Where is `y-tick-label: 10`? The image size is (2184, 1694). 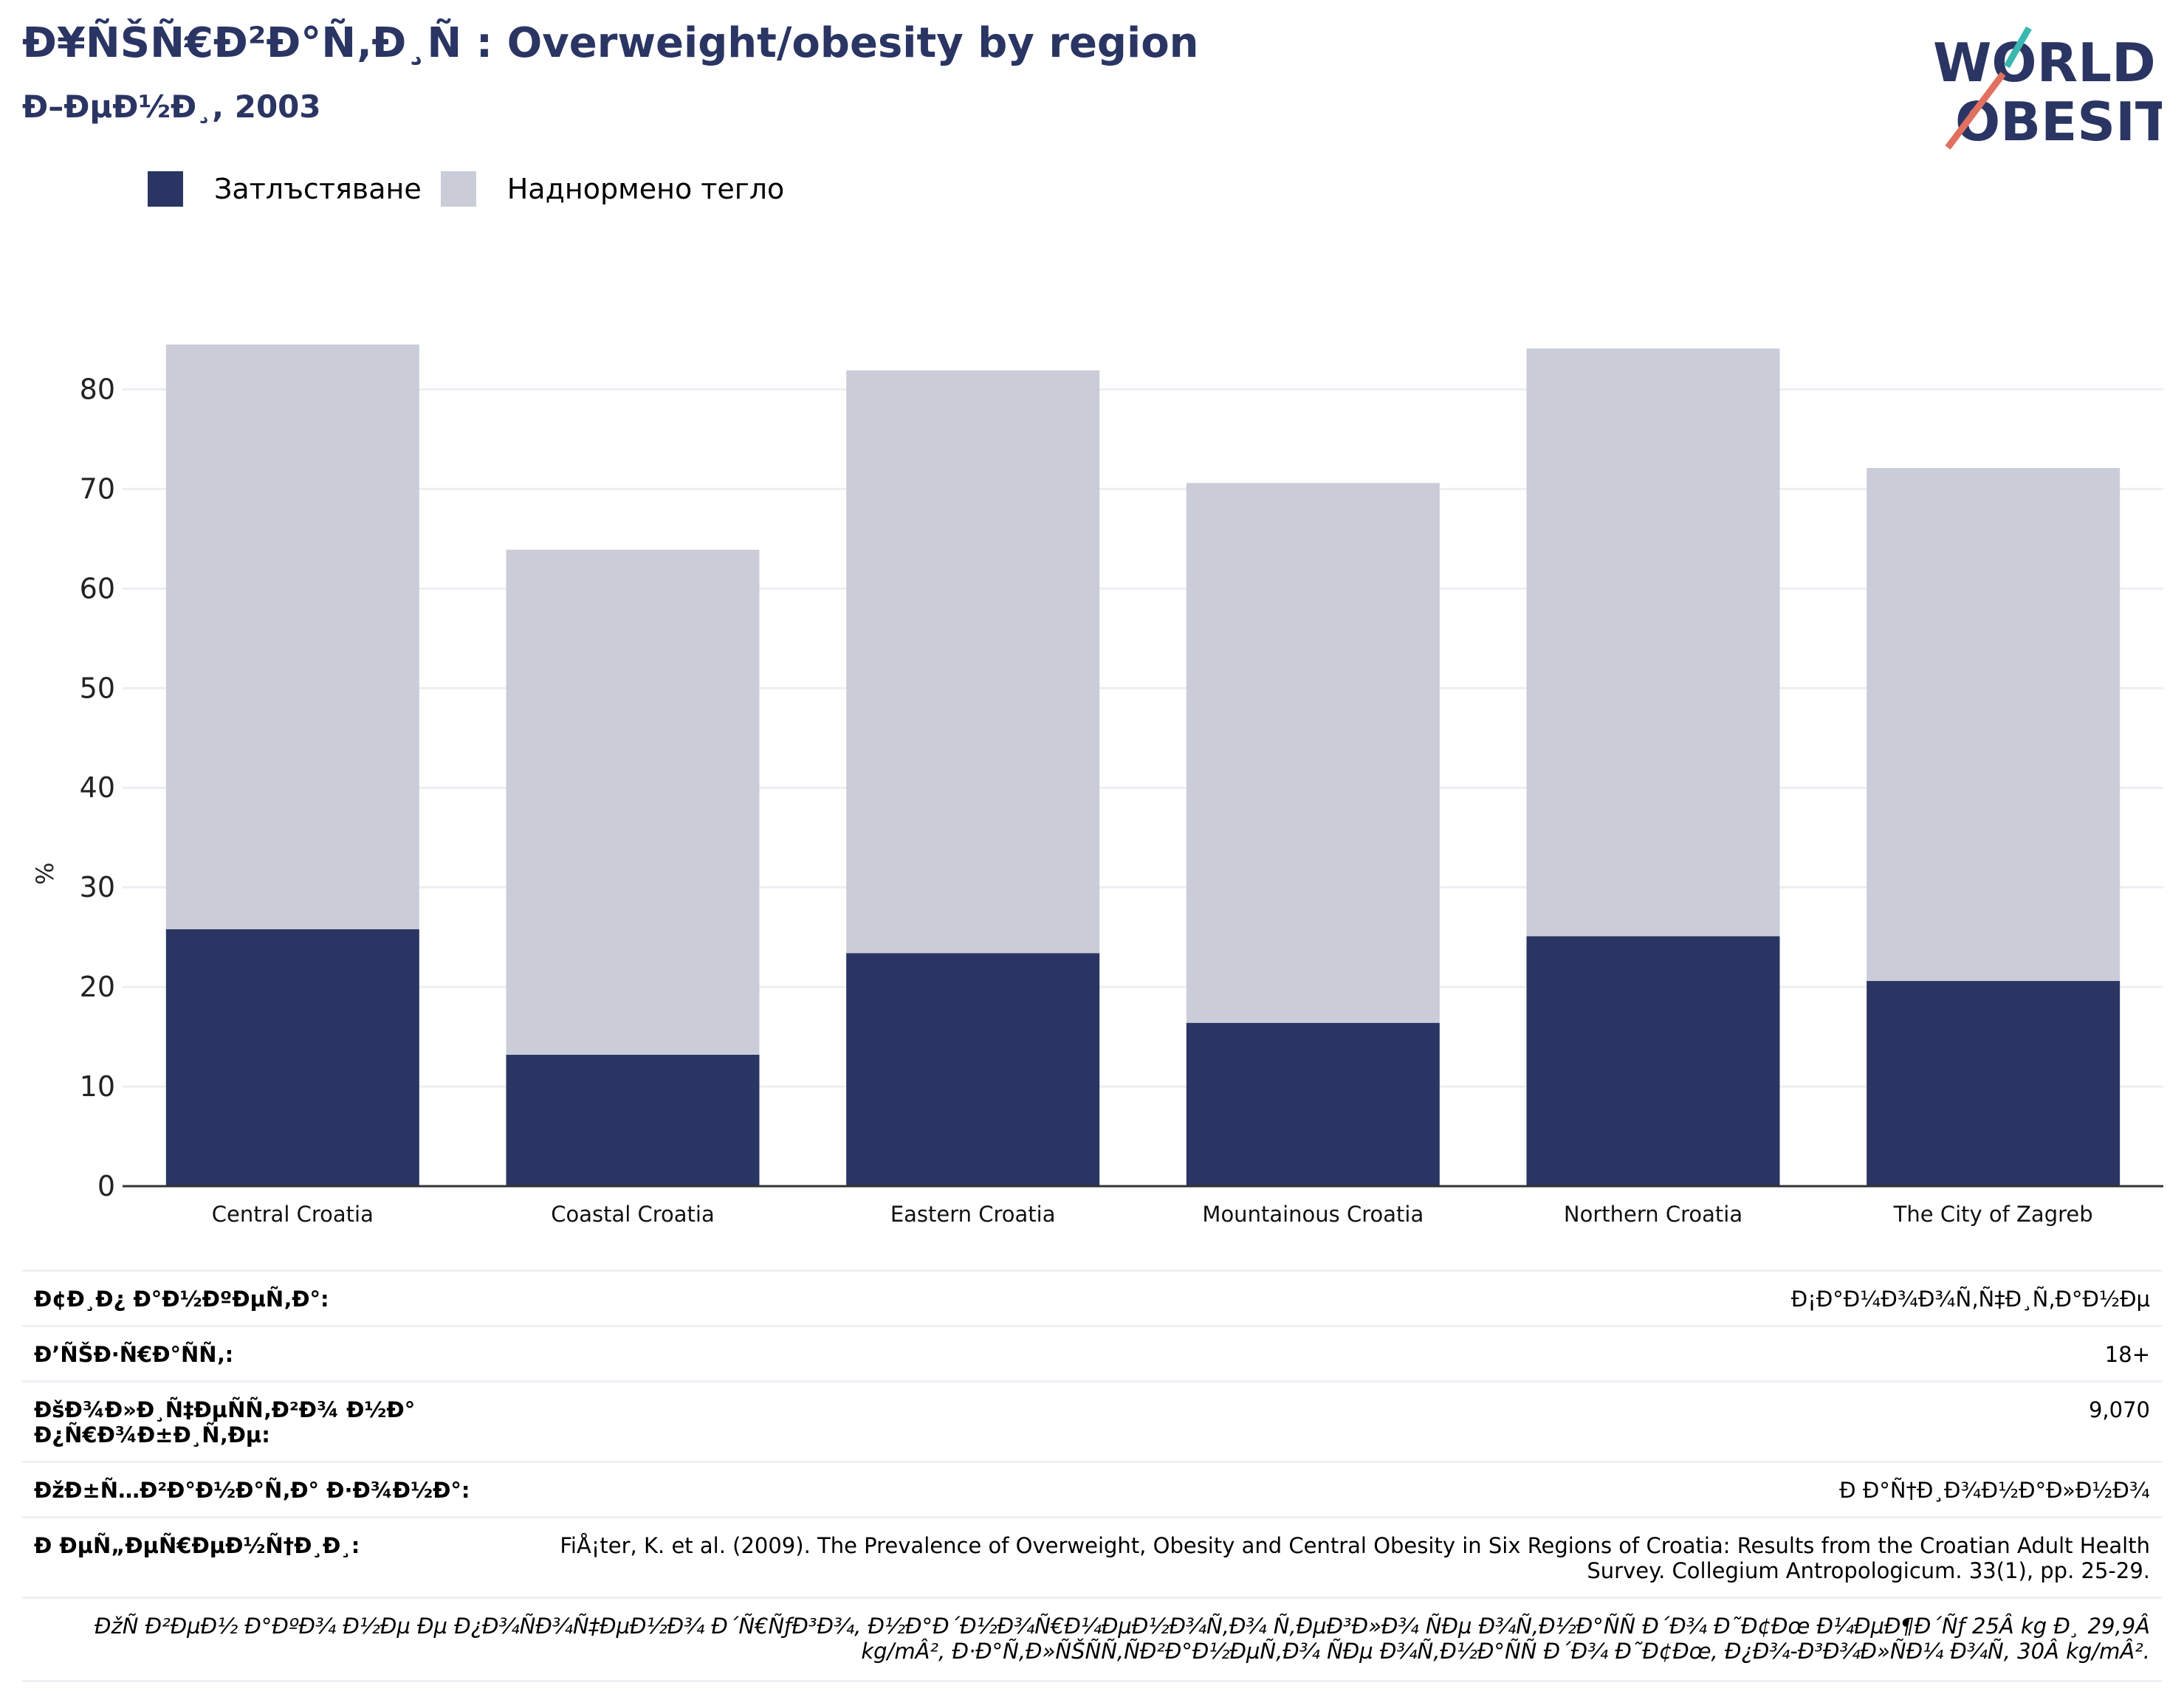 y-tick-label: 10 is located at coordinates (98, 1086).